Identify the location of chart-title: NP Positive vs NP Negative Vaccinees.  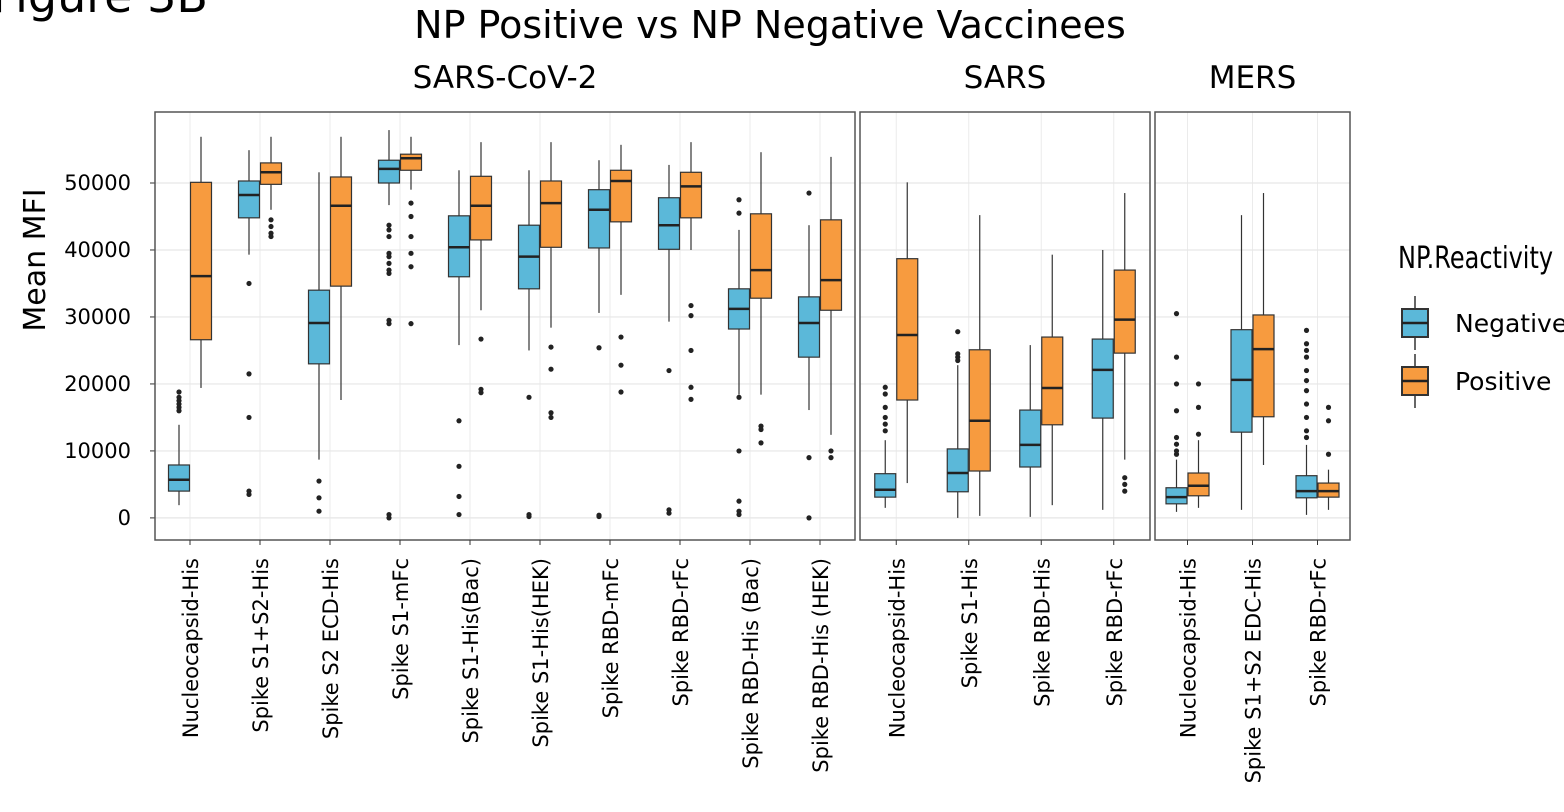
(770, 25).